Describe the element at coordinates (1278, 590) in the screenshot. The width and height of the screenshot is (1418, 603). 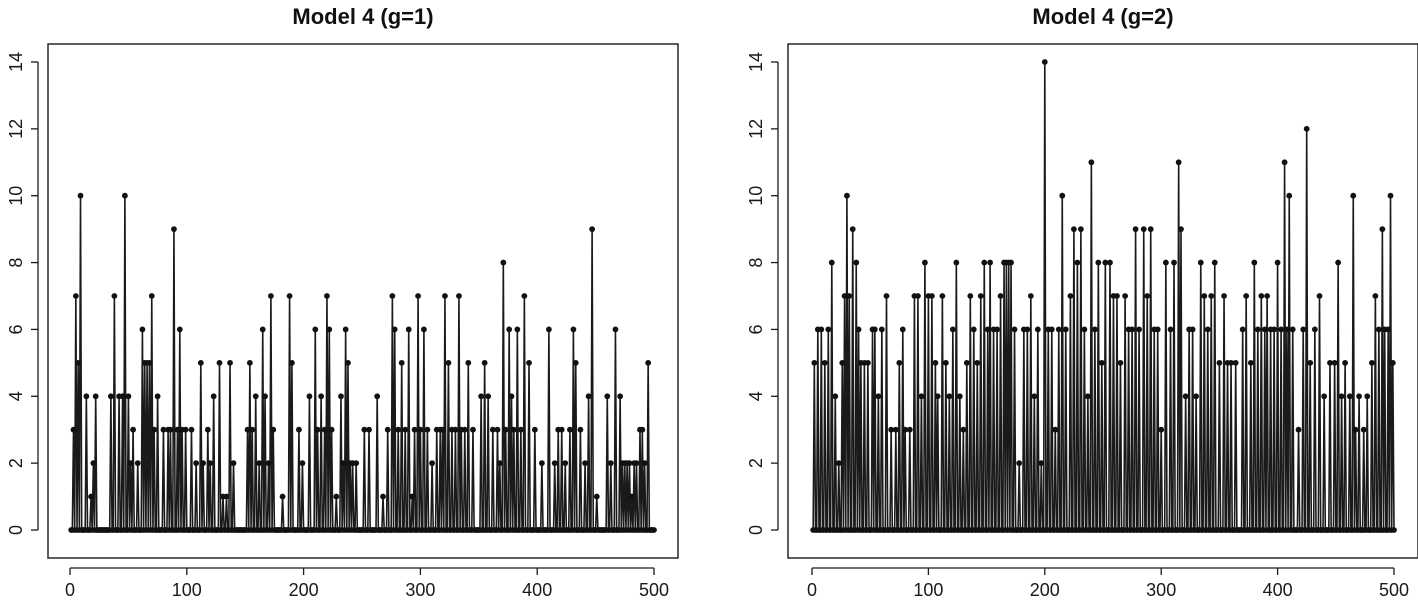
I see `x-tick-label: 400` at that location.